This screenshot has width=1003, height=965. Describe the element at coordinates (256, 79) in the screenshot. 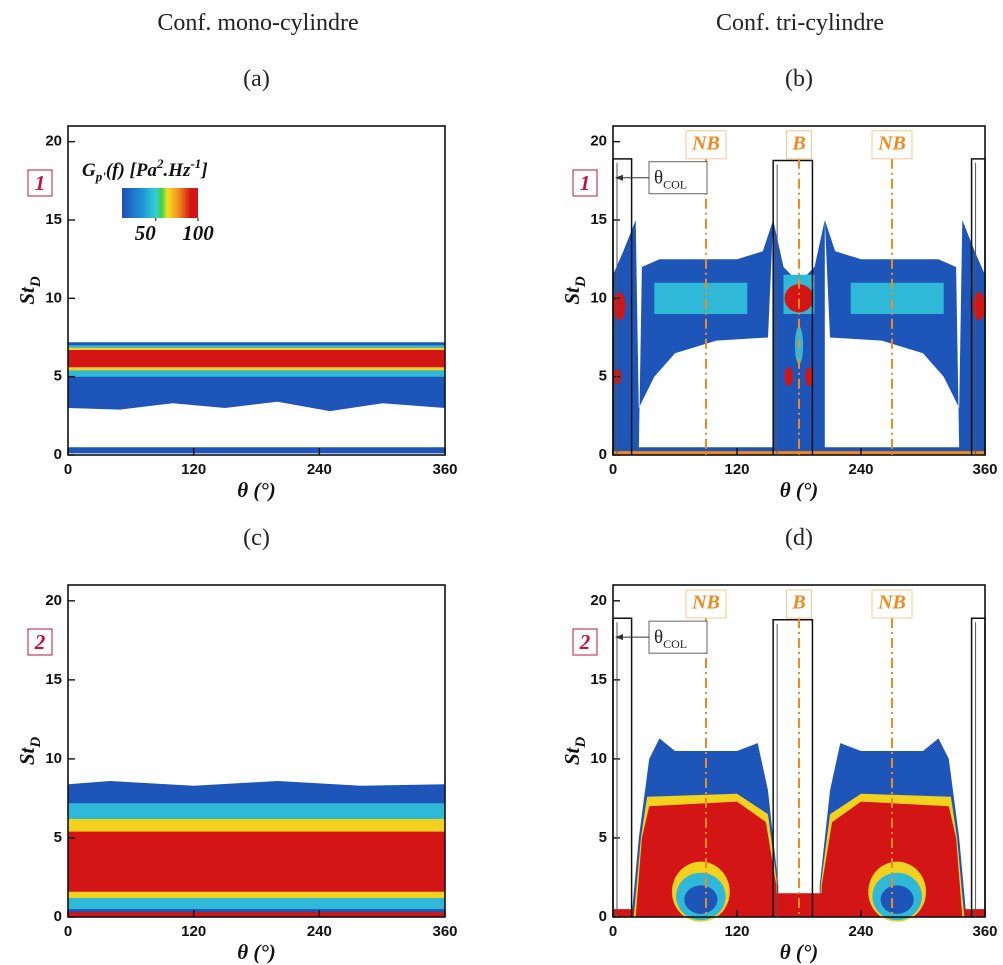

I see `panel-title: (a)` at that location.